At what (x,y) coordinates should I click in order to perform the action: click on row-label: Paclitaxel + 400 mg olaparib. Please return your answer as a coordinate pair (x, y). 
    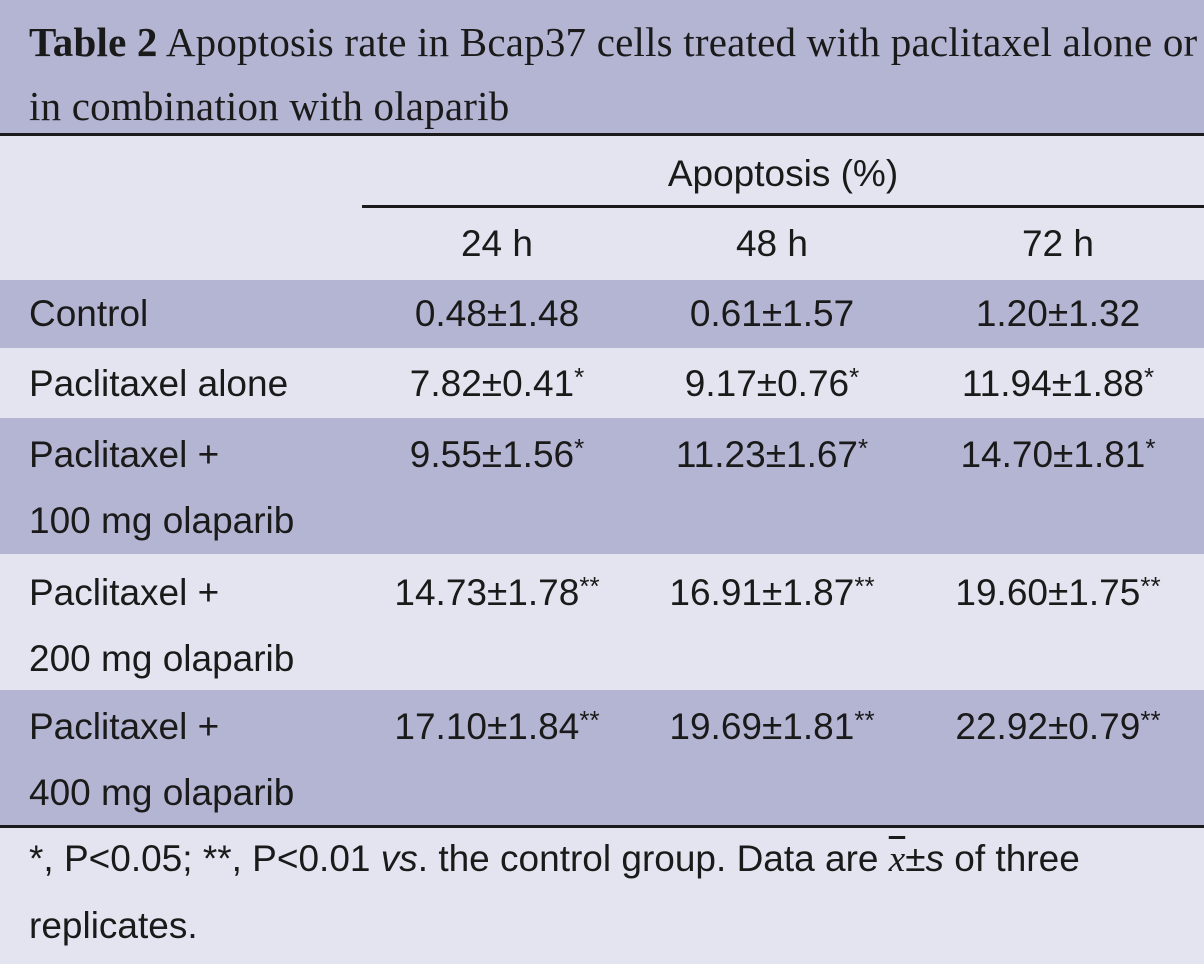
    Looking at the image, I should click on (162, 759).